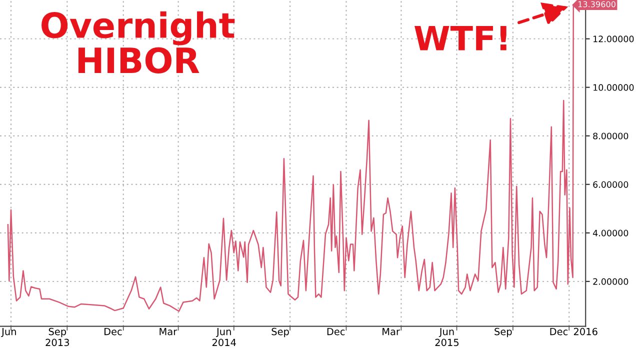  What do you see at coordinates (614, 39) in the screenshot?
I see `y-tick-label: 12.00000` at bounding box center [614, 39].